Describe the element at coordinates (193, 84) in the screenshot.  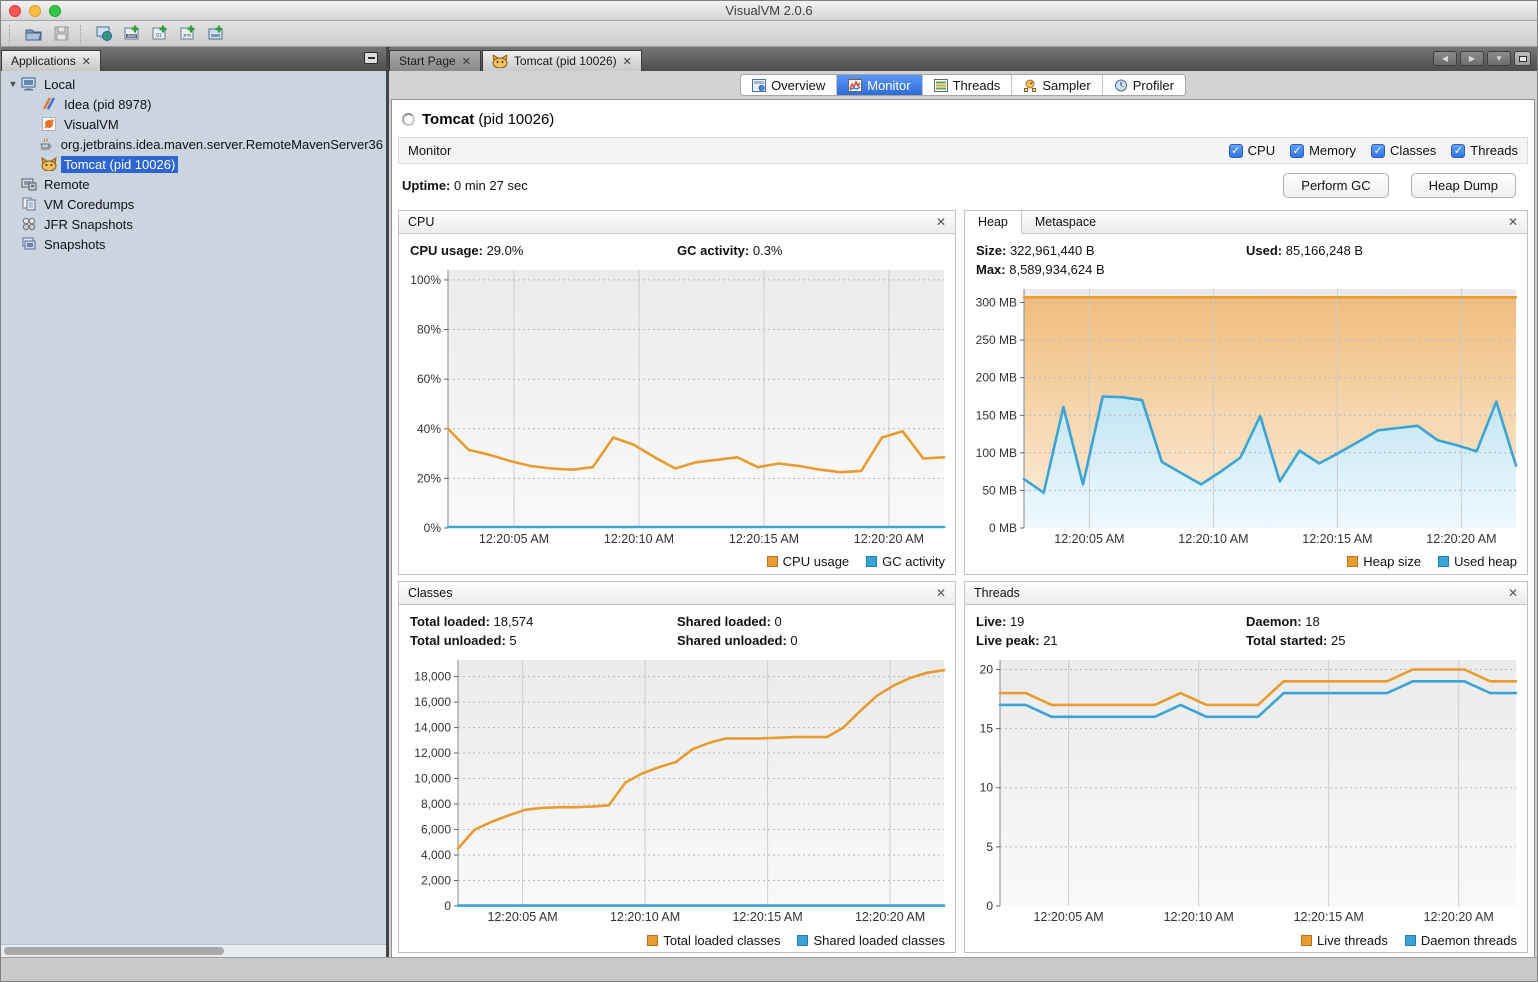
I see `tree-item-local: ▼ Local` at that location.